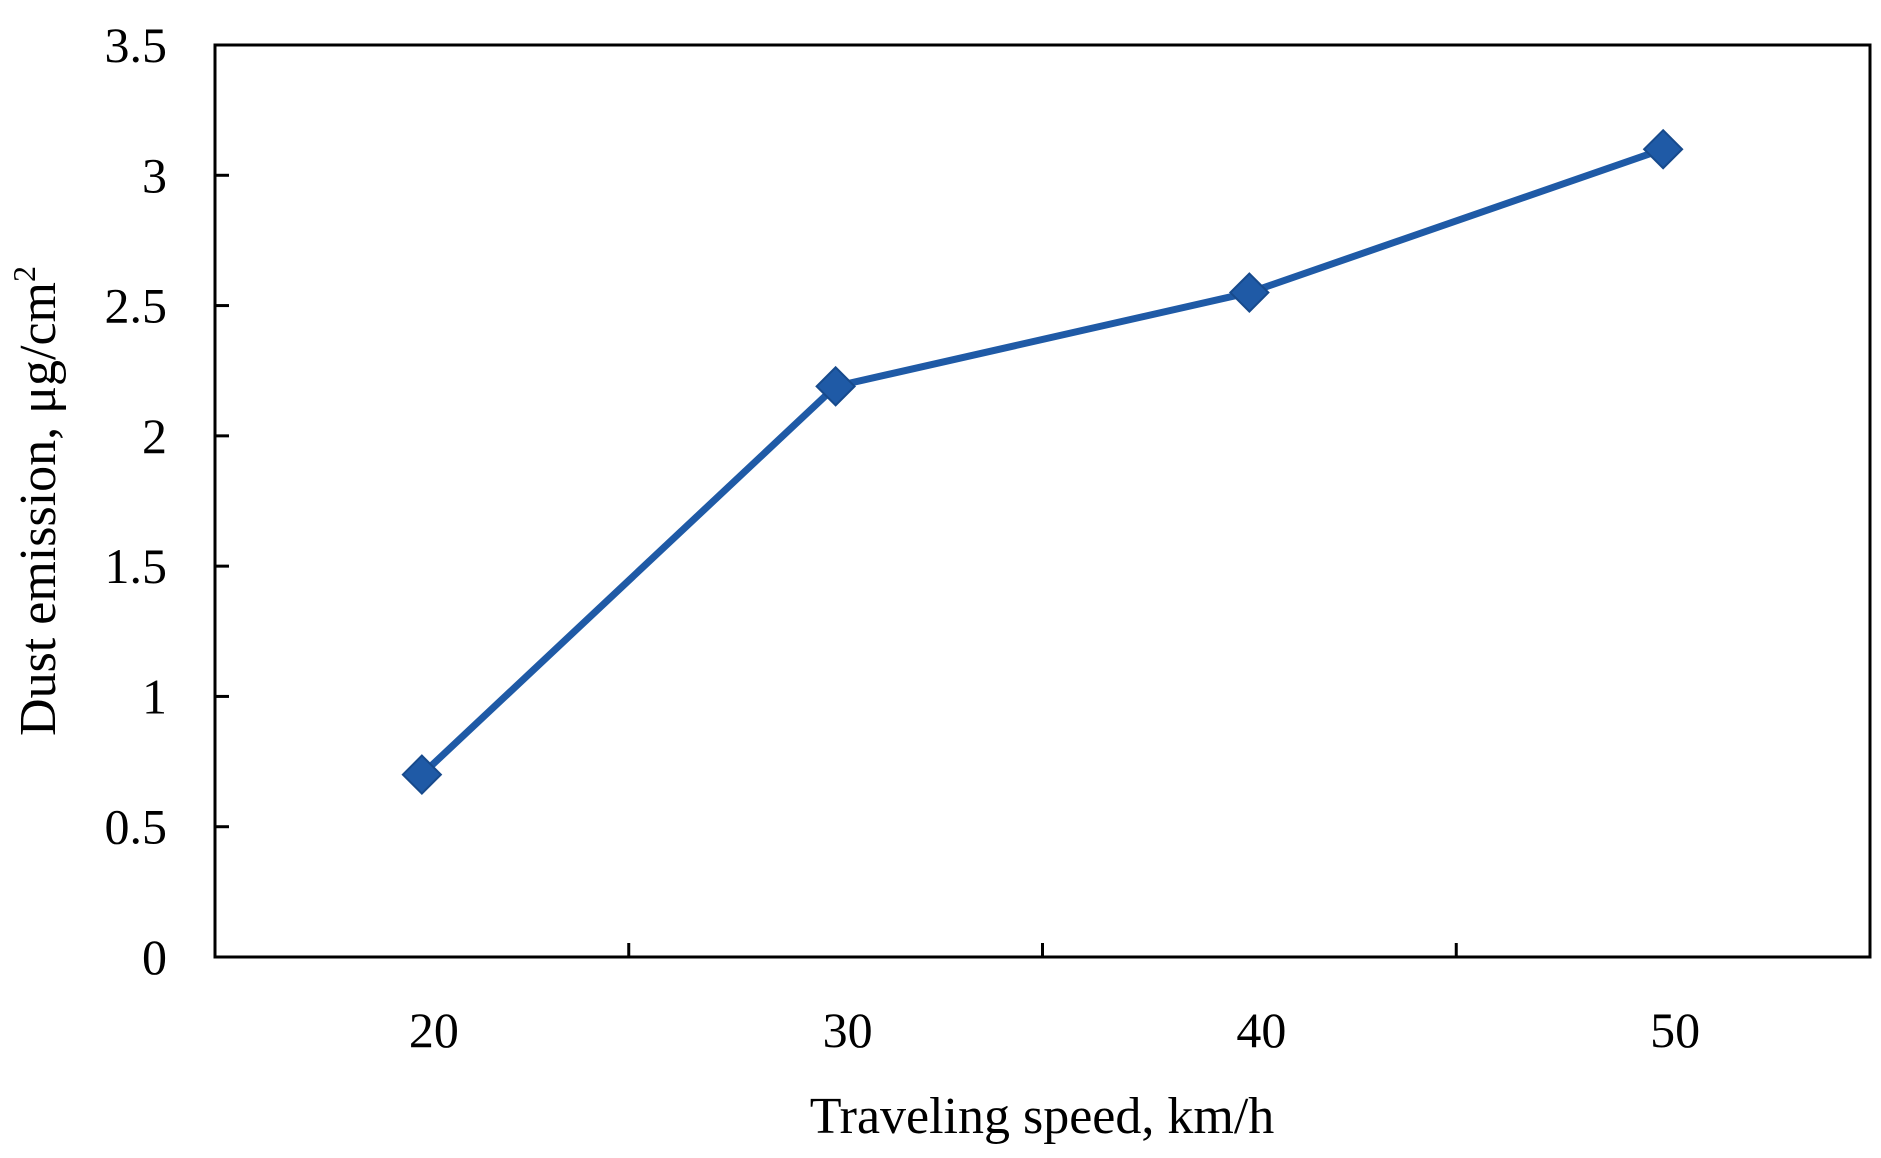 This screenshot has height=1158, width=1881. I want to click on y-axis-ticks: 0 0.5 1 1.5 2 2.5 3 3.5, so click(167, 501).